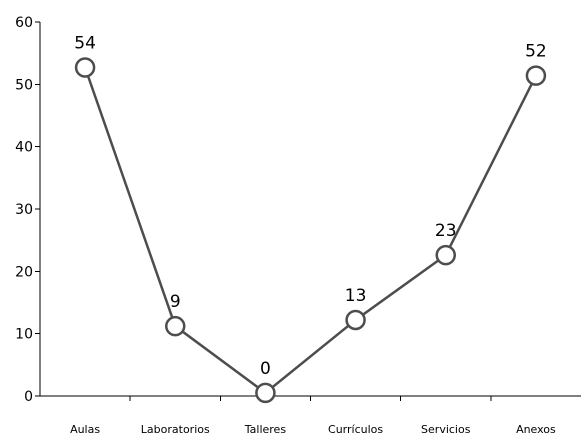 The image size is (581, 439). What do you see at coordinates (24, 210) in the screenshot?
I see `y-tick-label: 30` at bounding box center [24, 210].